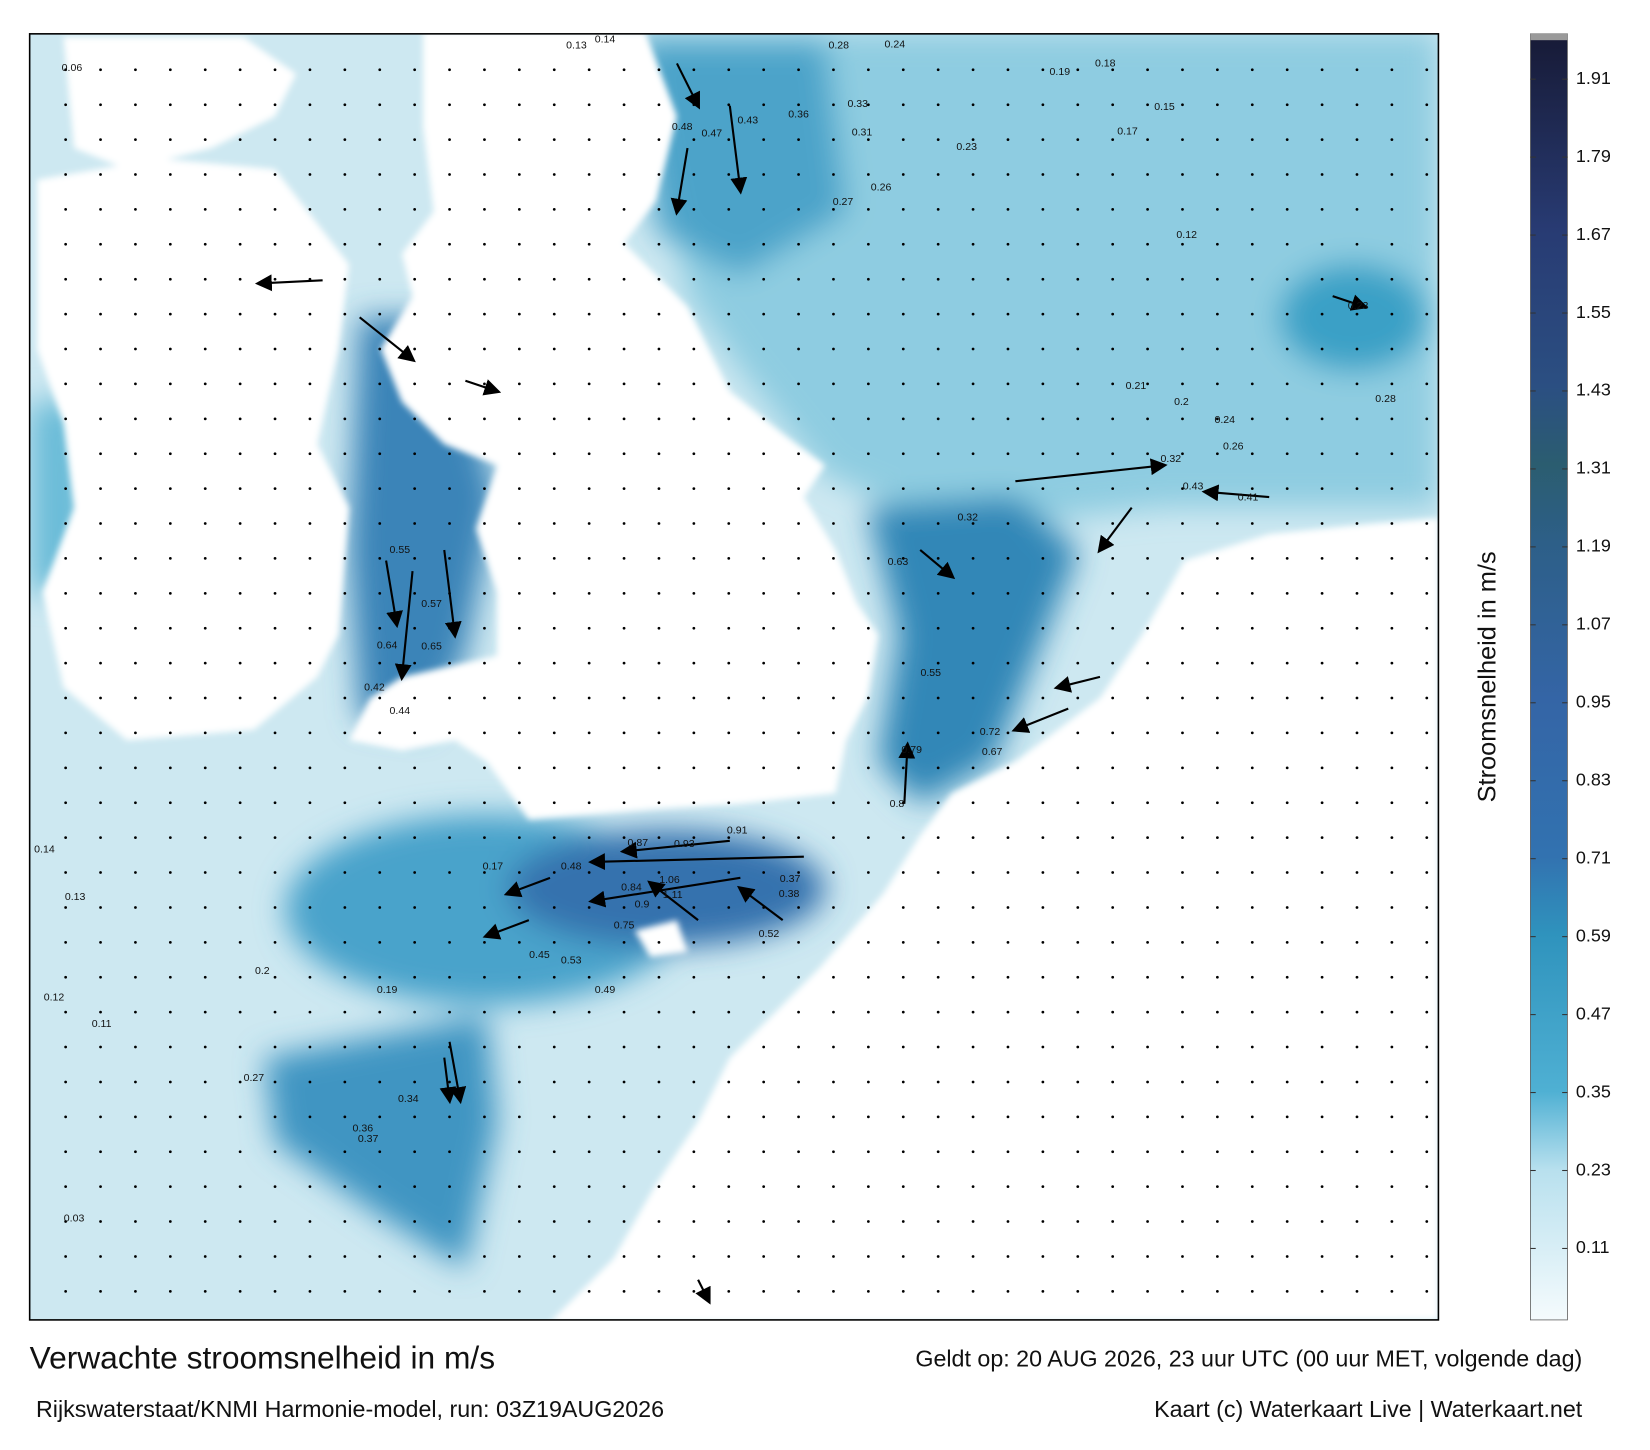 Image resolution: width=1650 pixels, height=1450 pixels. I want to click on speed-label: 0.23, so click(966, 147).